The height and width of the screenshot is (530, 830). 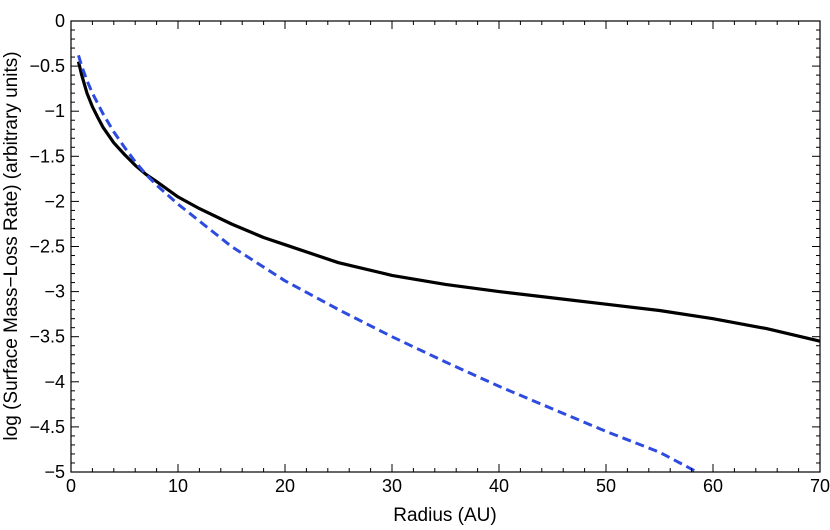 What do you see at coordinates (178, 486) in the screenshot?
I see `x-tick-label: 10` at bounding box center [178, 486].